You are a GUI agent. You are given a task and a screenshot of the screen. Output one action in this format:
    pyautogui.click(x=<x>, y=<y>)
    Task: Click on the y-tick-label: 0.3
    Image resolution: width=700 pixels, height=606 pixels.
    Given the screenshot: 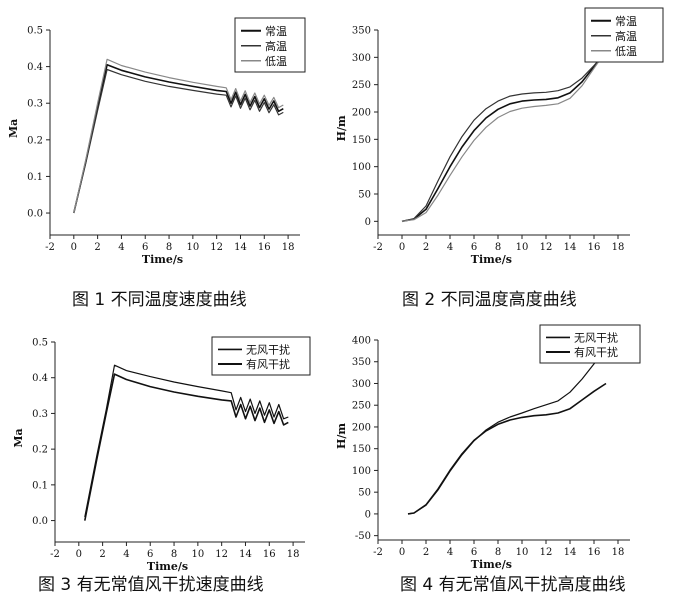 What is the action you would take?
    pyautogui.click(x=40, y=414)
    